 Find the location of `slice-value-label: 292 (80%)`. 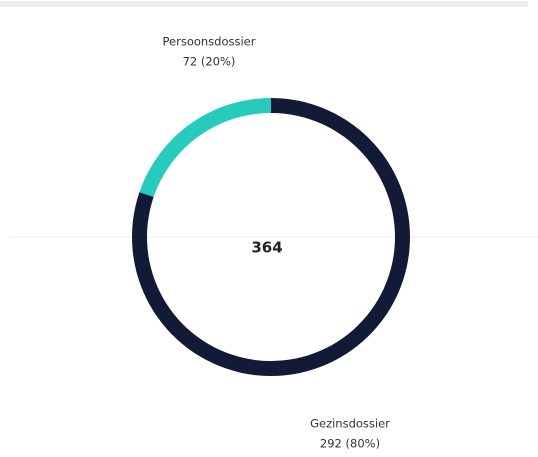

slice-value-label: 292 (80%) is located at coordinates (350, 444).